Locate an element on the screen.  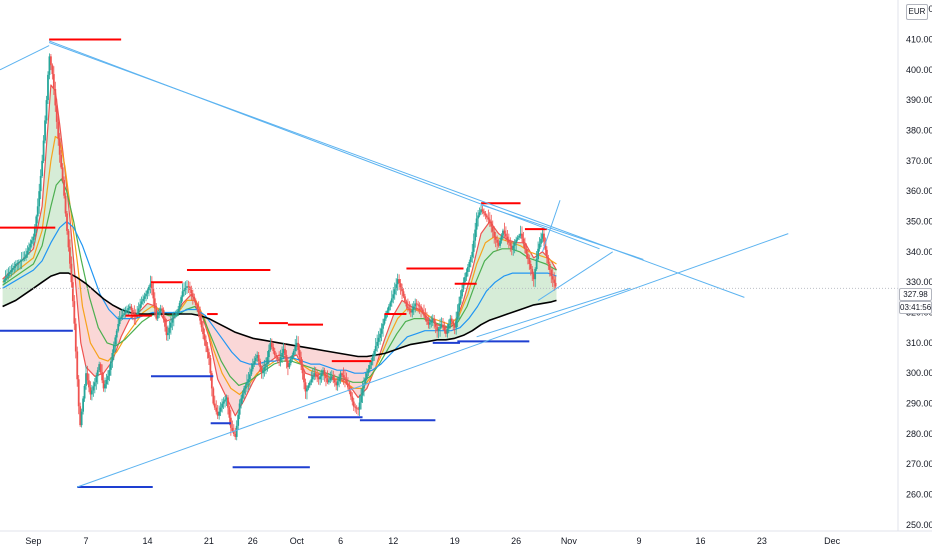
bullish-fill-area is located at coordinates (38, 196).